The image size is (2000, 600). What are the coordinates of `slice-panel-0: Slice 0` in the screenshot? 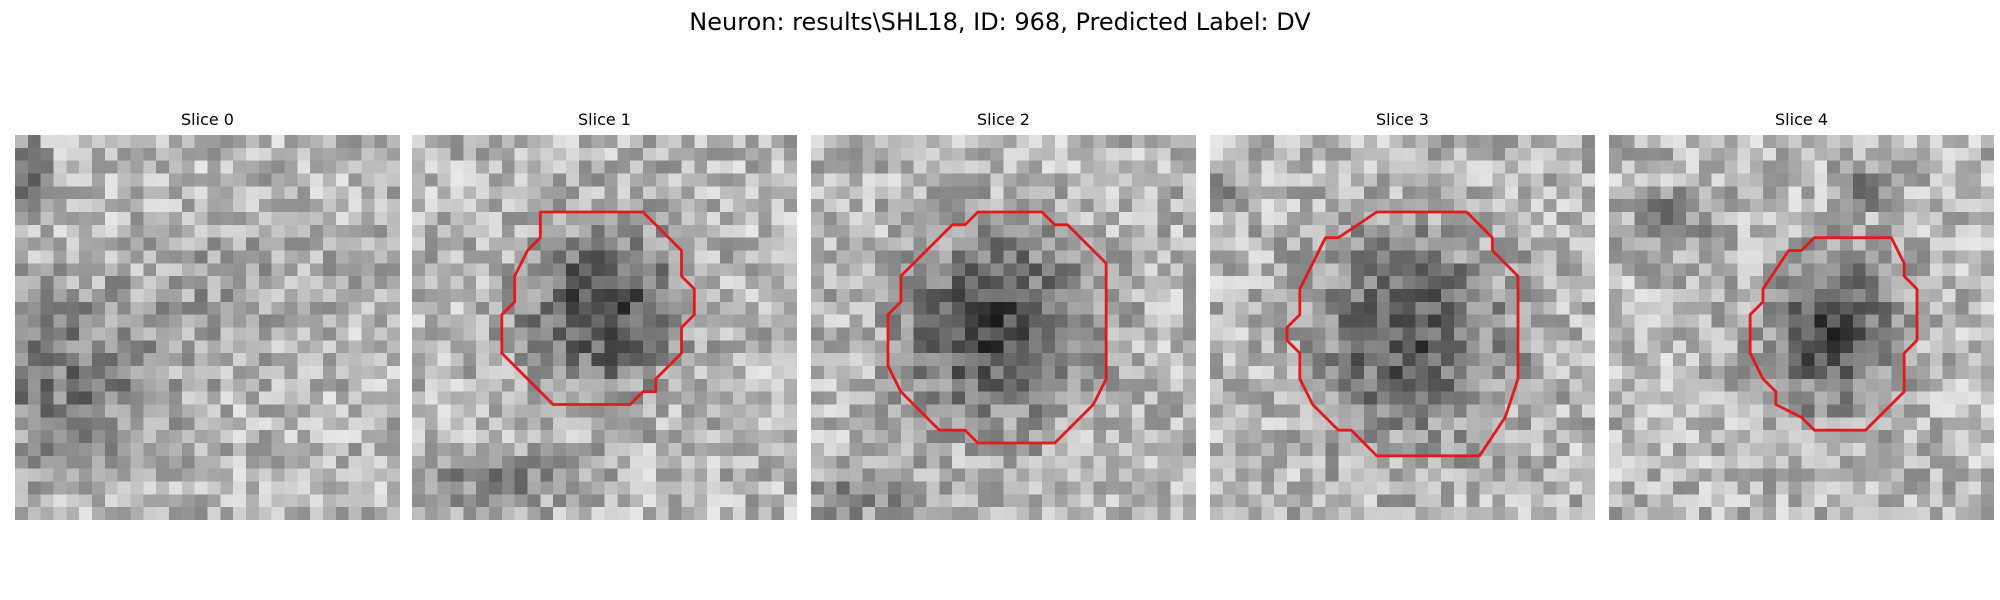 It's located at (207, 315).